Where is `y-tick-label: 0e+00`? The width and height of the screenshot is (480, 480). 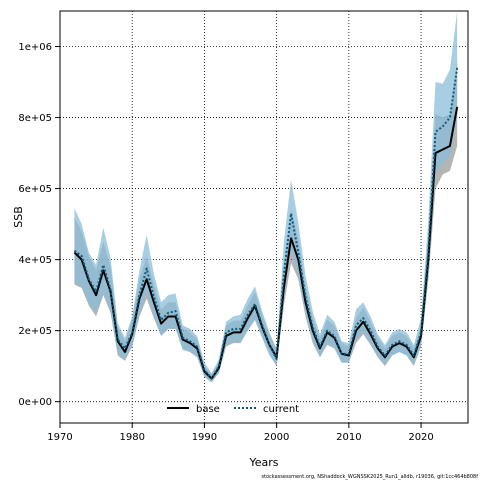 y-tick-label: 0e+00 is located at coordinates (35, 402).